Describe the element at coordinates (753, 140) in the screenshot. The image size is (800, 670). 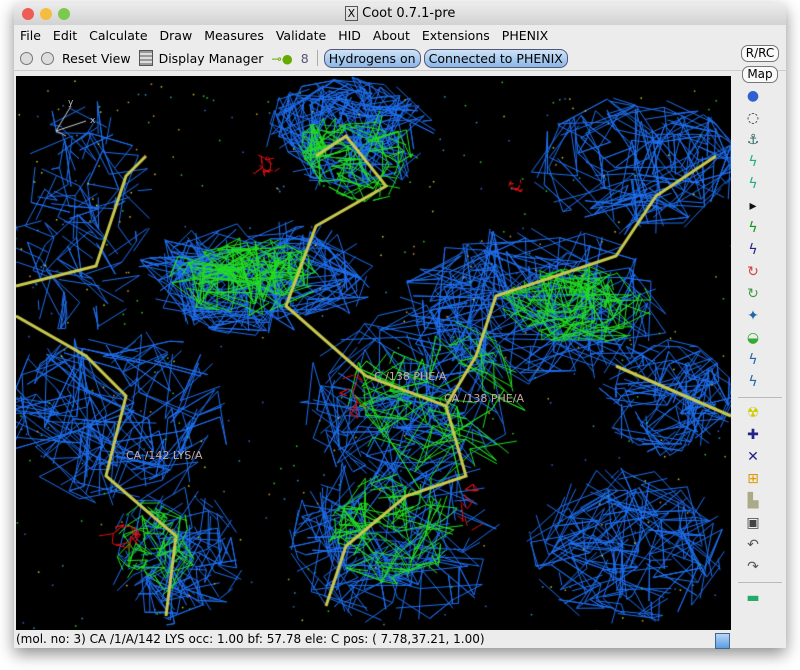
I see `anchor-icon: ⚓` at that location.